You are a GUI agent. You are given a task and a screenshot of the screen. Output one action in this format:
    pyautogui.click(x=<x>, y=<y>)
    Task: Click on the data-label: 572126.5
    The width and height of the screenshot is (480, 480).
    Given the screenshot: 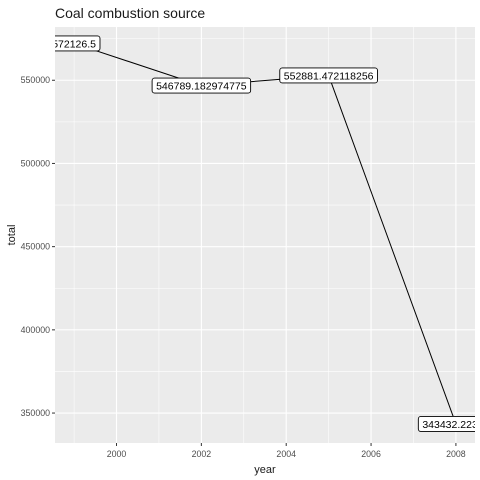 What is the action you would take?
    pyautogui.click(x=76, y=43)
    